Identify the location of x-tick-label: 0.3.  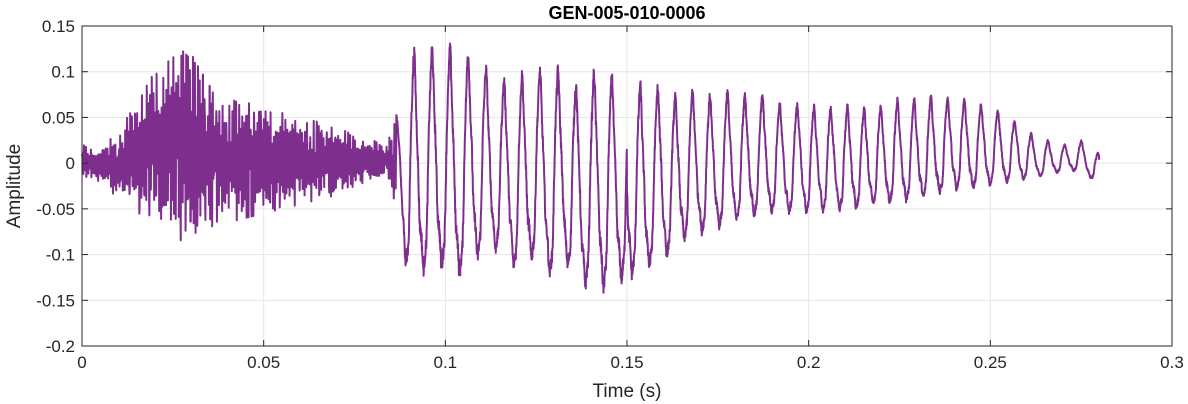
(1172, 362).